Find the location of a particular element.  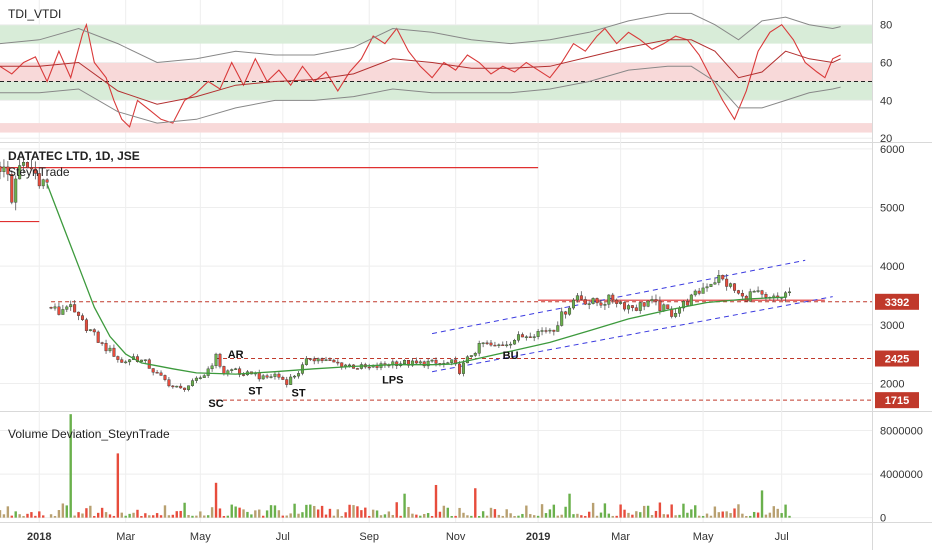

tdi-title: TDI_VTDI is located at coordinates (34, 14).